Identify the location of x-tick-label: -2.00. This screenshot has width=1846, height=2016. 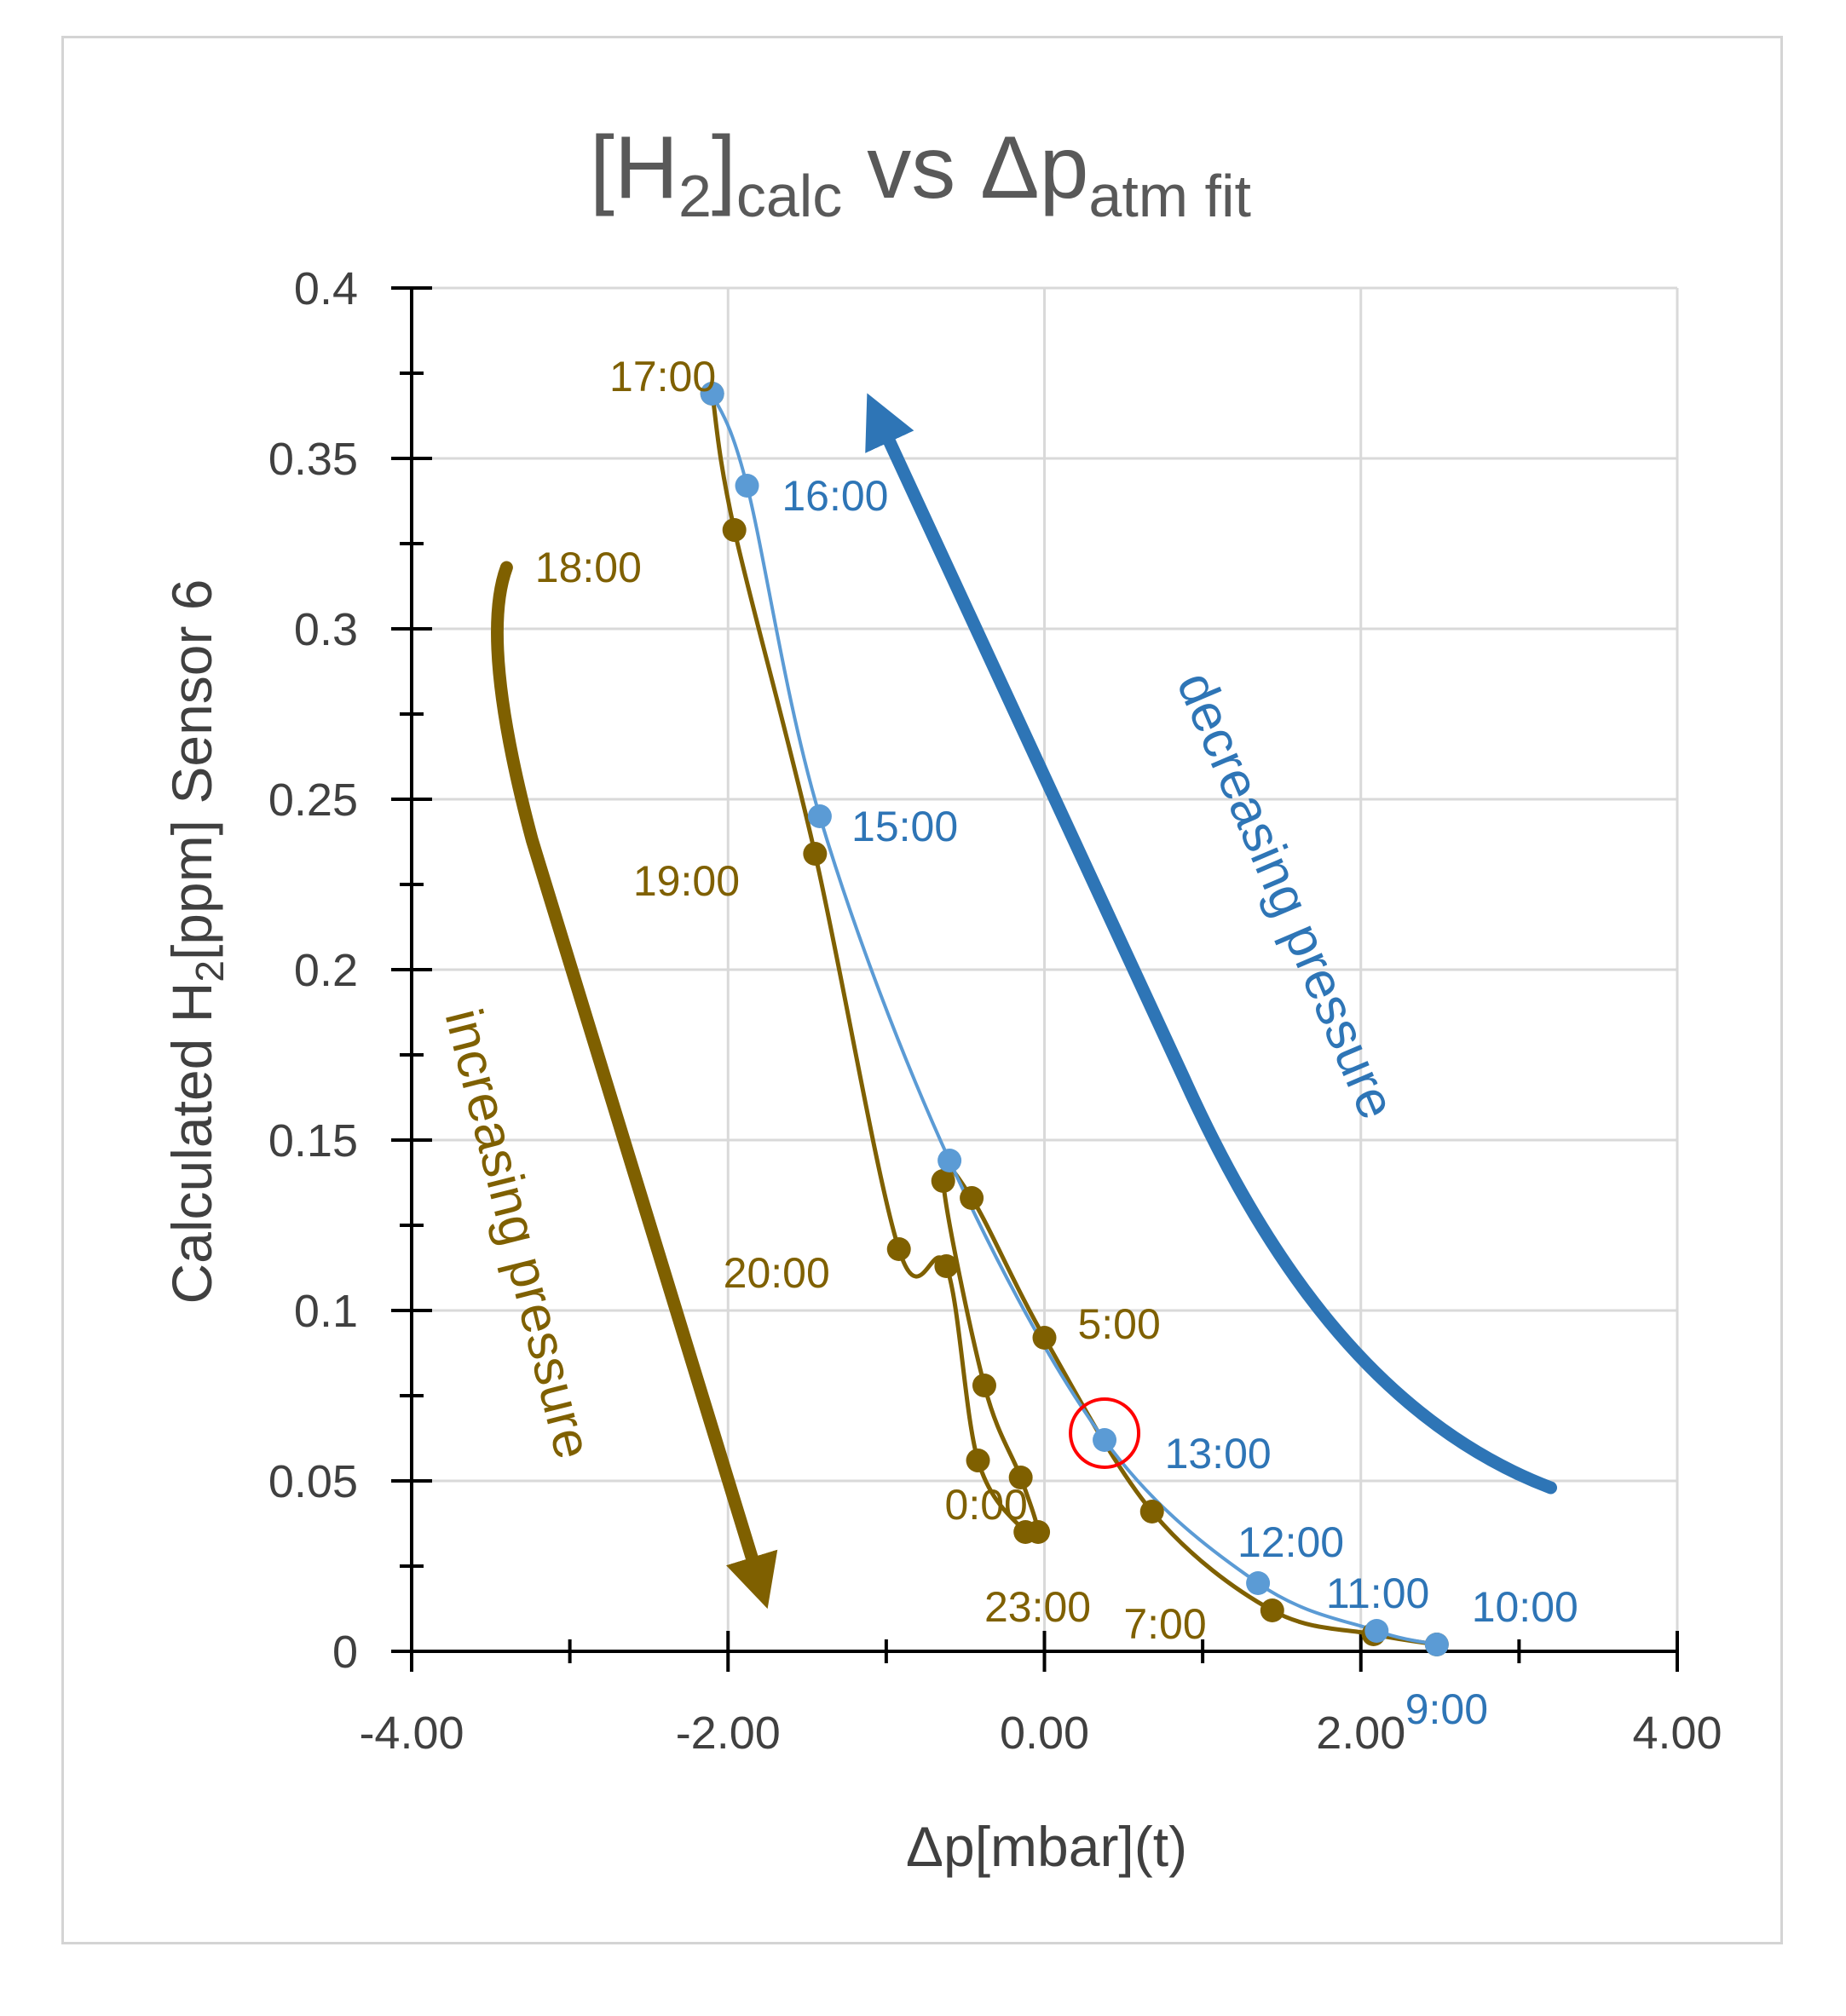
(728, 1733).